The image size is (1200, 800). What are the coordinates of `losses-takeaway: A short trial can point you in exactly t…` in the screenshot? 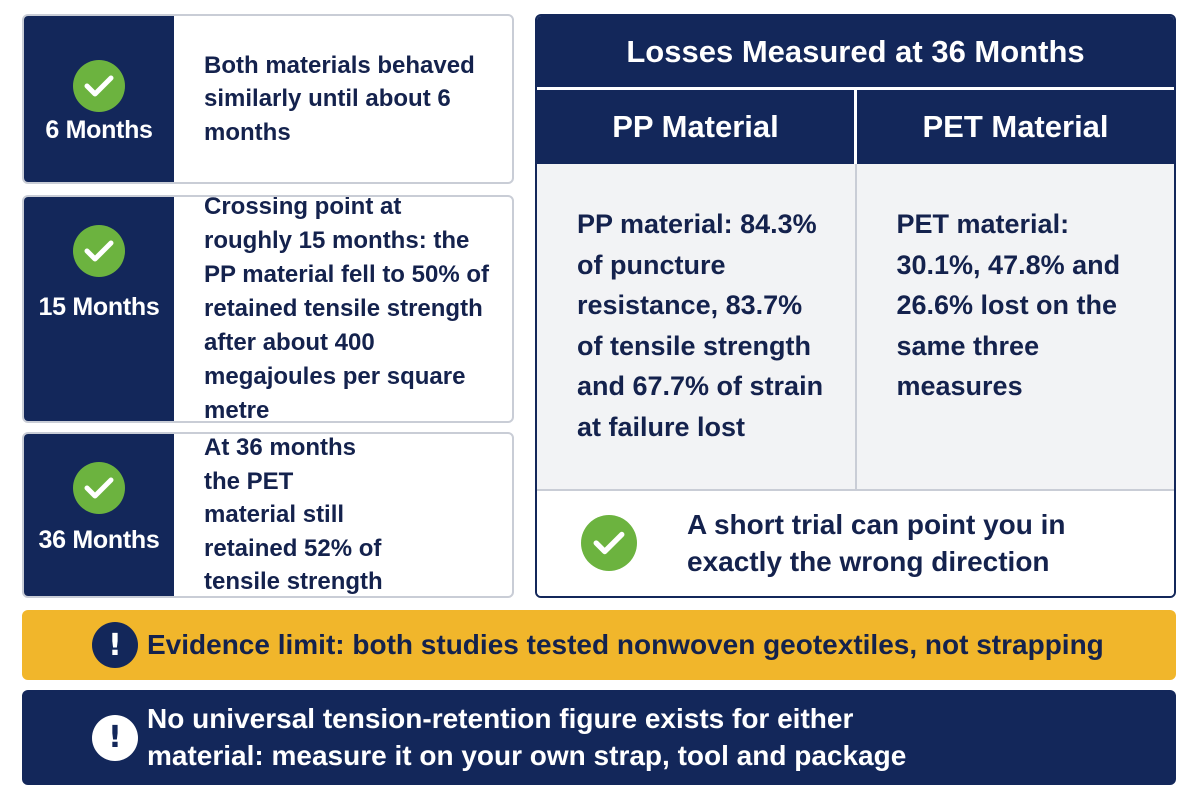 It's located at (855, 543).